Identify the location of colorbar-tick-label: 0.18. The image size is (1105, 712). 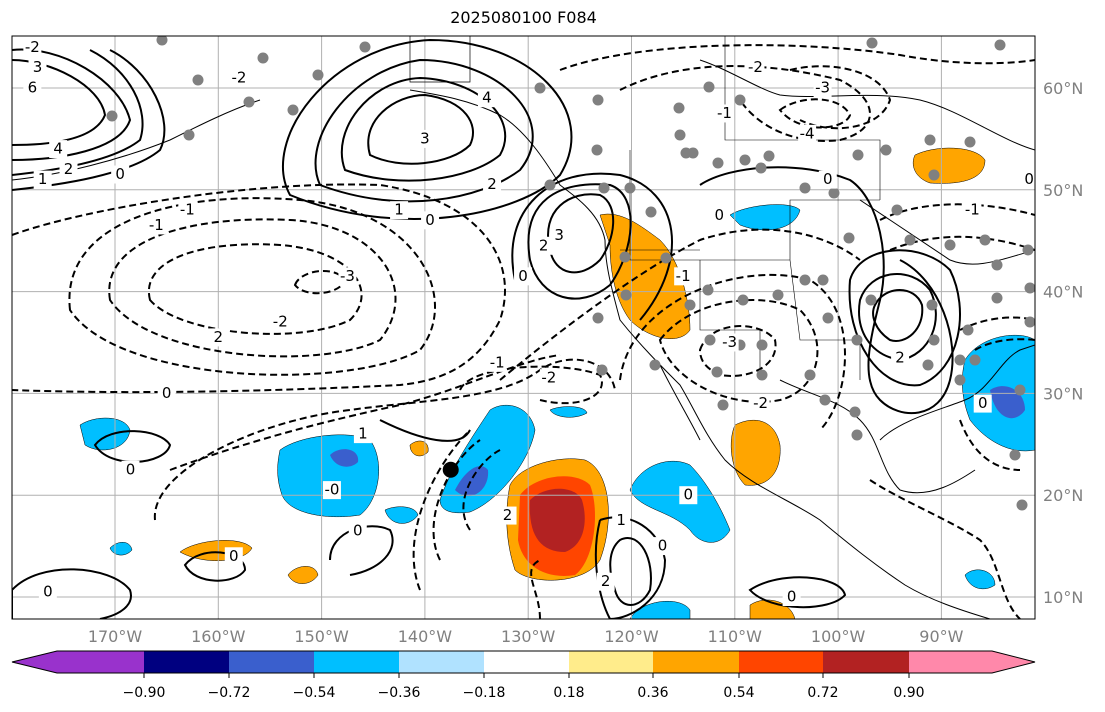
(568, 693).